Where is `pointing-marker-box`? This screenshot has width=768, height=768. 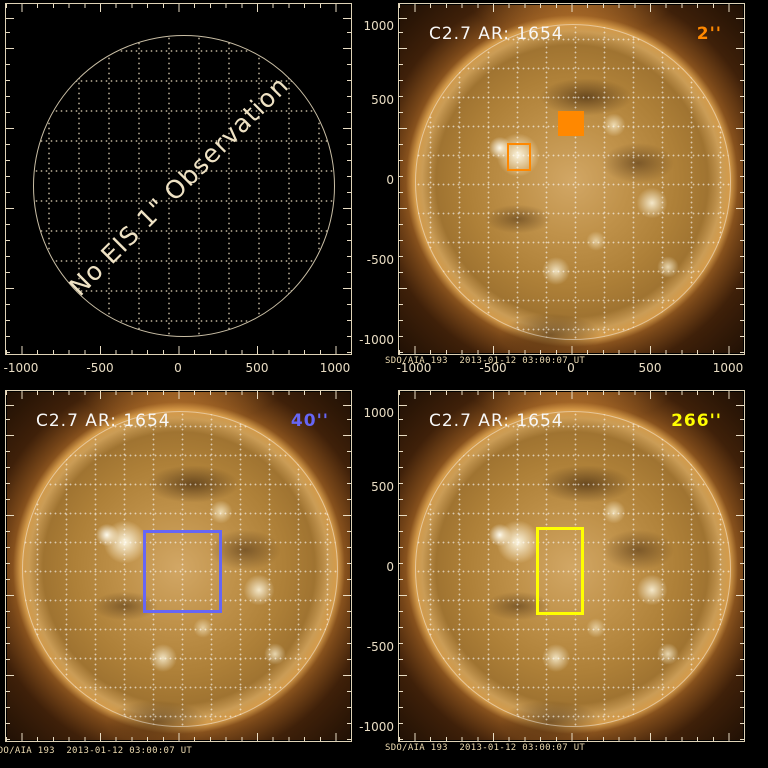
pointing-marker-box is located at coordinates (571, 123).